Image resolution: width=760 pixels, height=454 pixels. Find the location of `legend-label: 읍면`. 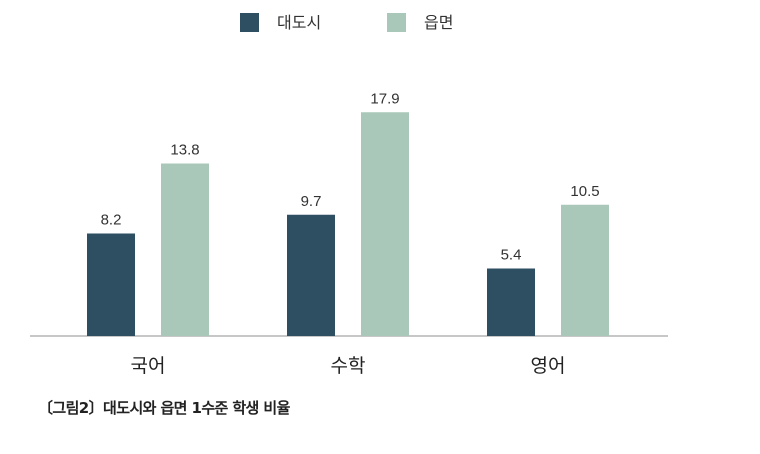

legend-label: 읍면 is located at coordinates (438, 22).